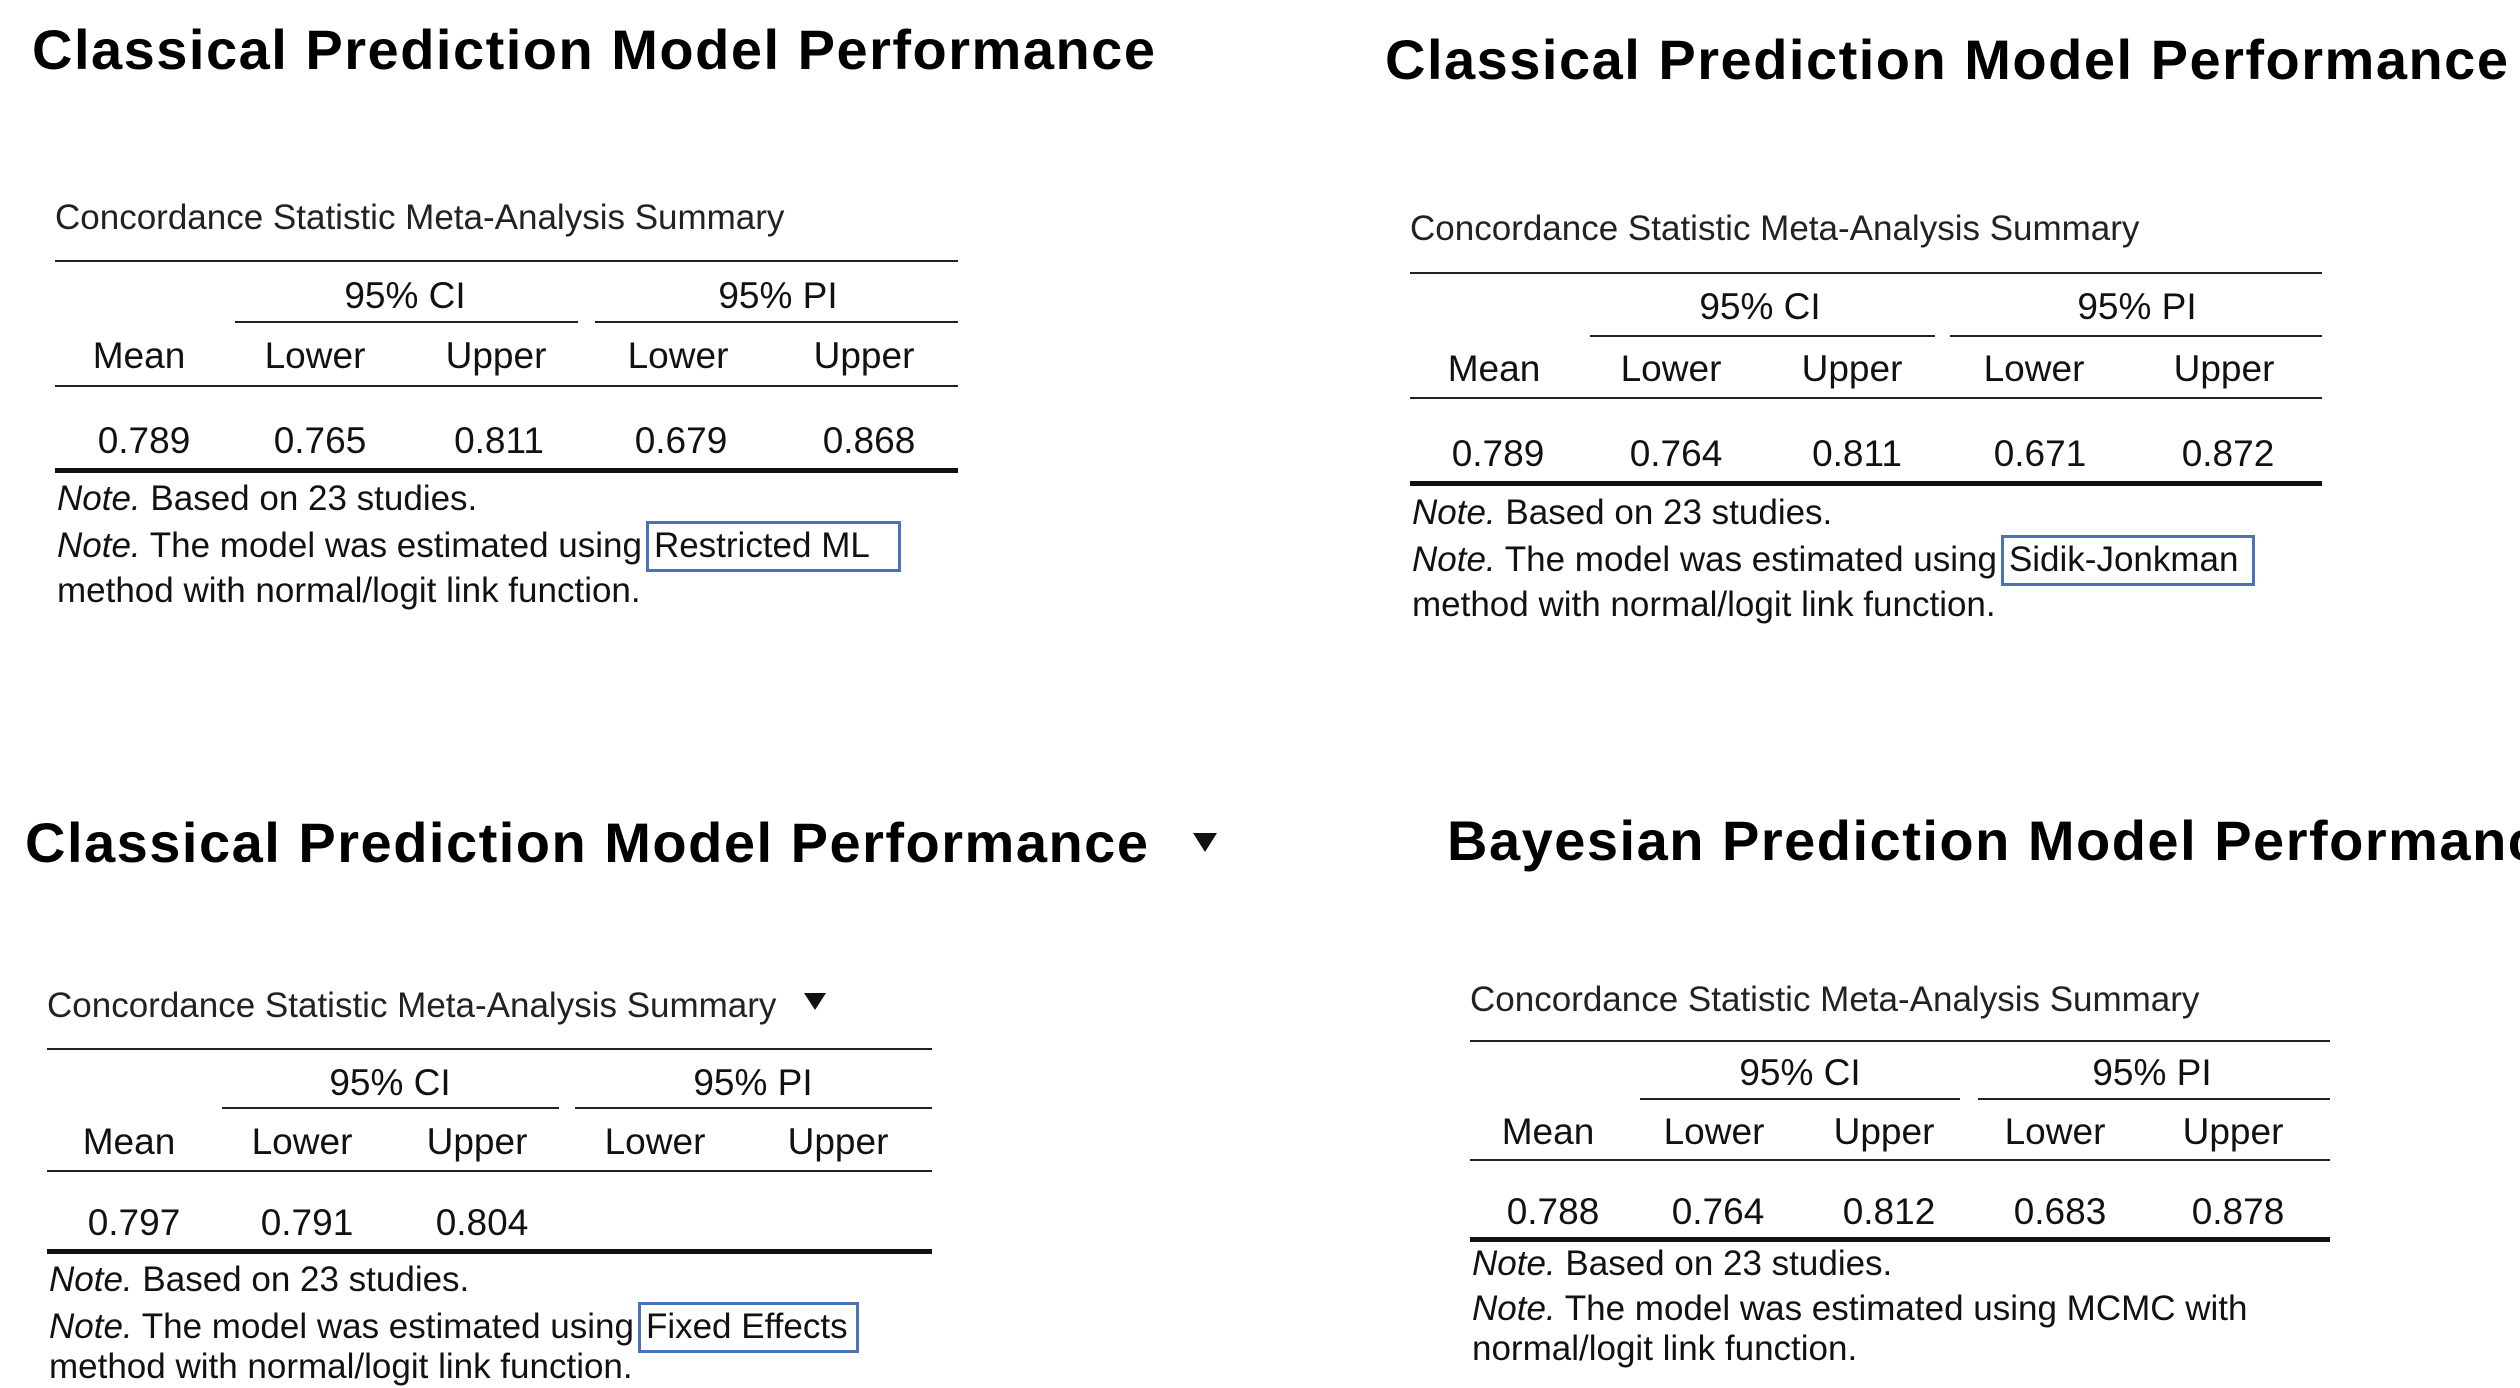 The height and width of the screenshot is (1388, 2520). What do you see at coordinates (1889, 1211) in the screenshot?
I see `cell-ci-upper: 0.812` at bounding box center [1889, 1211].